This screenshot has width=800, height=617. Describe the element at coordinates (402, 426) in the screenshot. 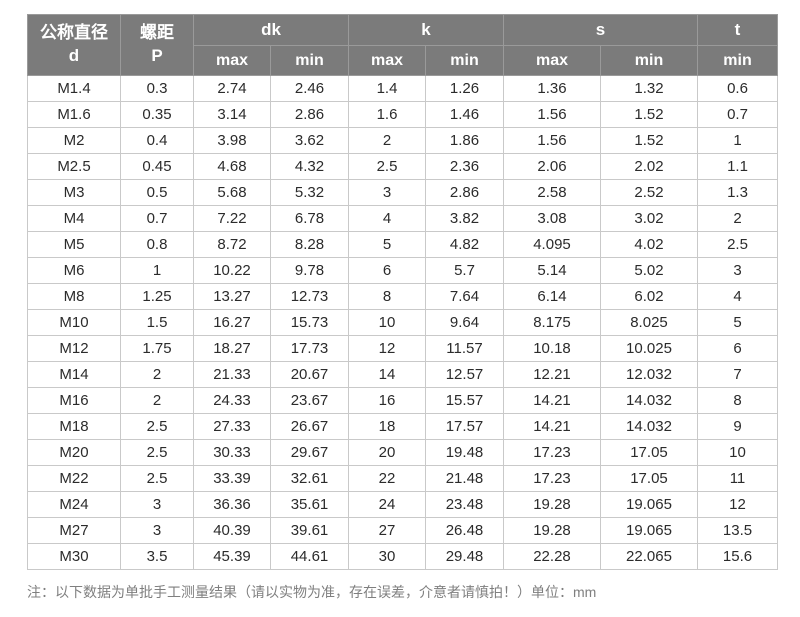

I see `table-row: M18 2.5 27.33 26.67 18 17.57 14.21 14.032 9` at that location.